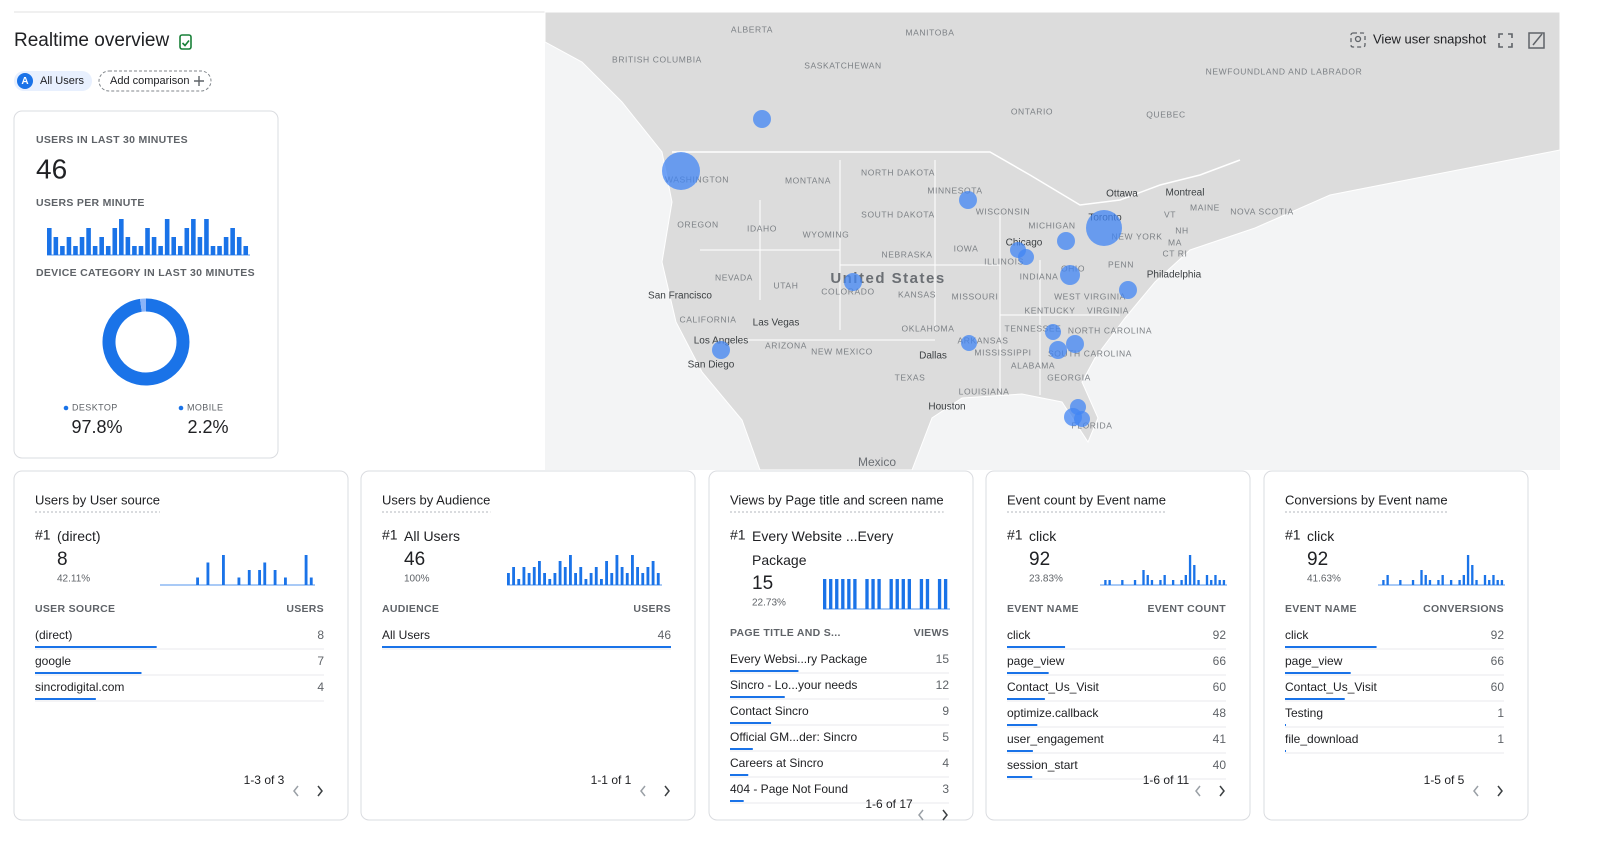 This screenshot has width=1600, height=854. Describe the element at coordinates (826, 234) in the screenshot. I see `map-label: WYOMING` at that location.